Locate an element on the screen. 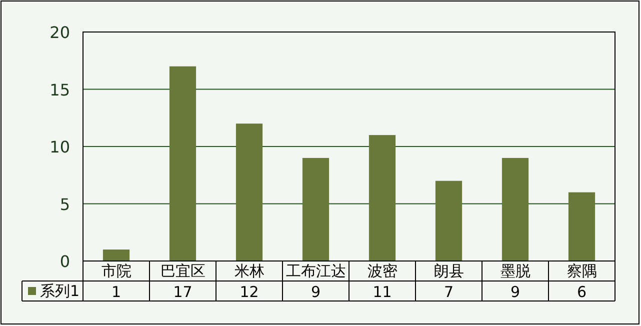 This screenshot has height=326, width=641. legend-label: 系列1 is located at coordinates (60, 291).